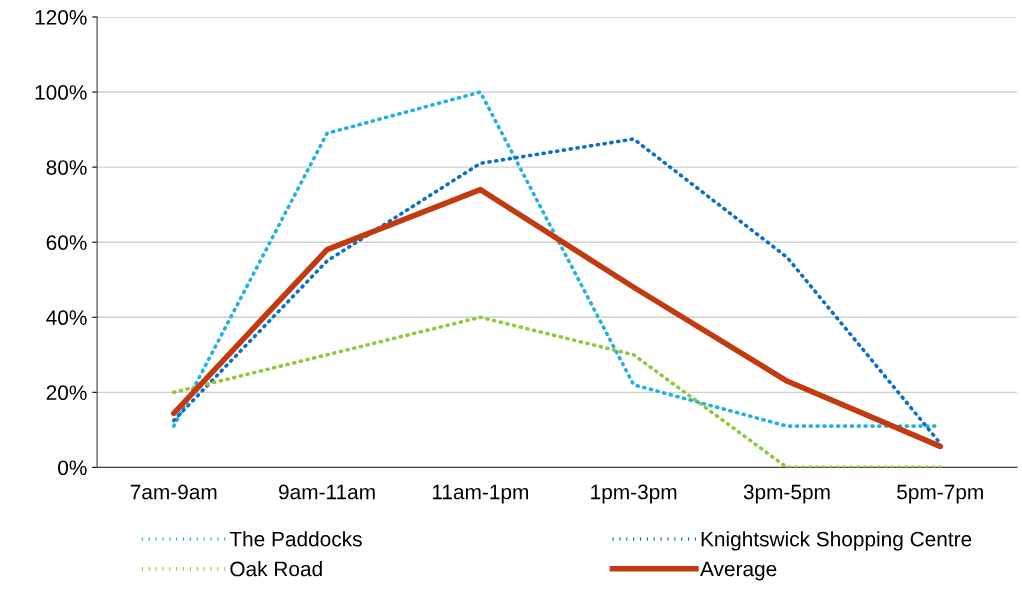 This screenshot has height=607, width=1022. What do you see at coordinates (61, 92) in the screenshot?
I see `y-tick-label: 100%` at bounding box center [61, 92].